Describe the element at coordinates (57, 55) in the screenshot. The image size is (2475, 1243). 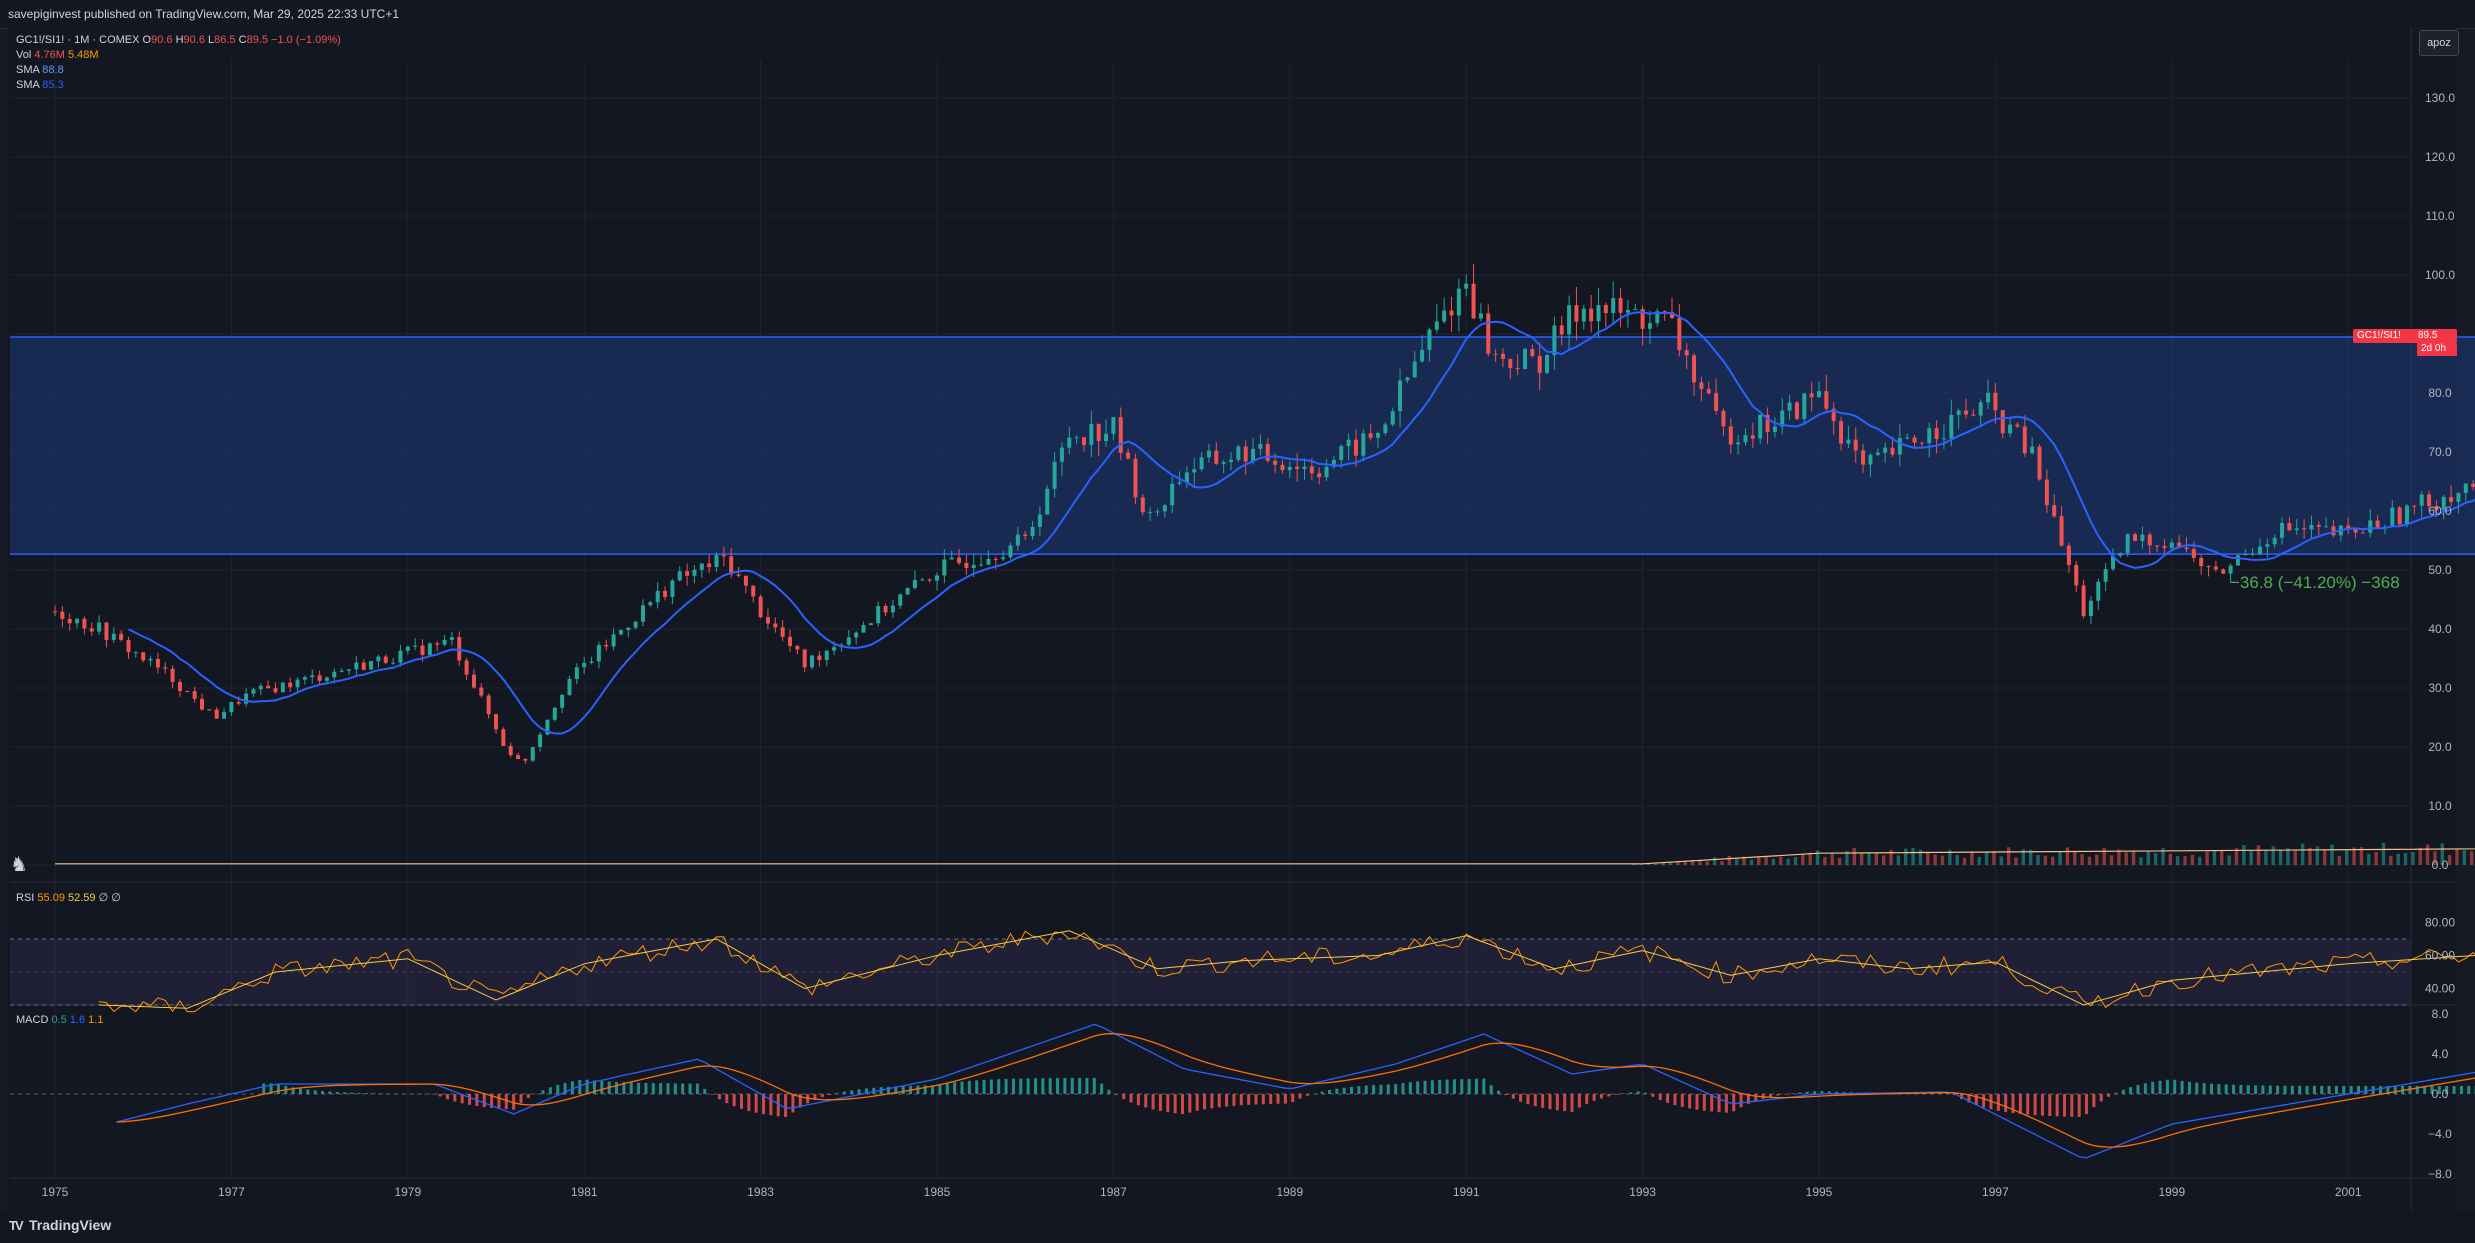
I see `volume-legend: Vol 4.76M 5.48M` at that location.